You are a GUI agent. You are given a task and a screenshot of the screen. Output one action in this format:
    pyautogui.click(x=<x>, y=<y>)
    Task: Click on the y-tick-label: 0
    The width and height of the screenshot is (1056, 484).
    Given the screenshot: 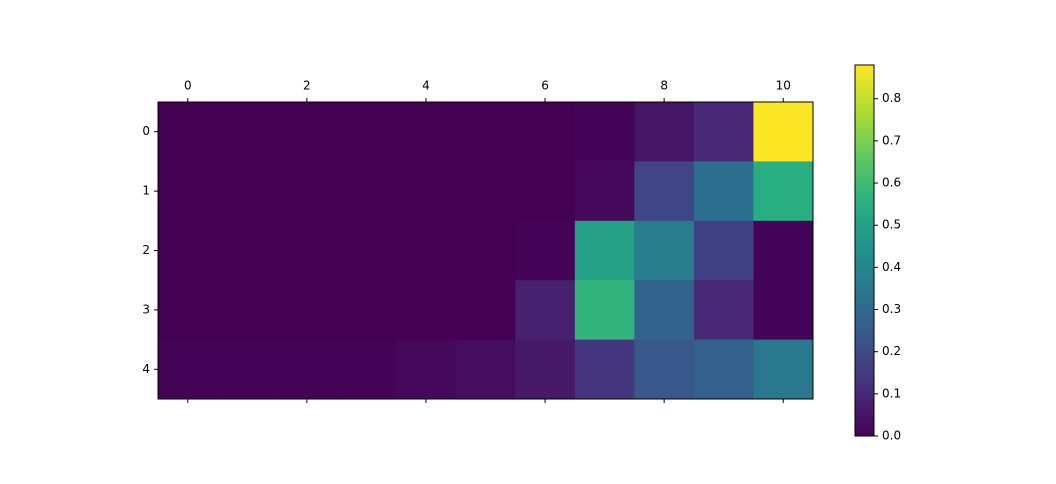 What is the action you would take?
    pyautogui.click(x=146, y=131)
    